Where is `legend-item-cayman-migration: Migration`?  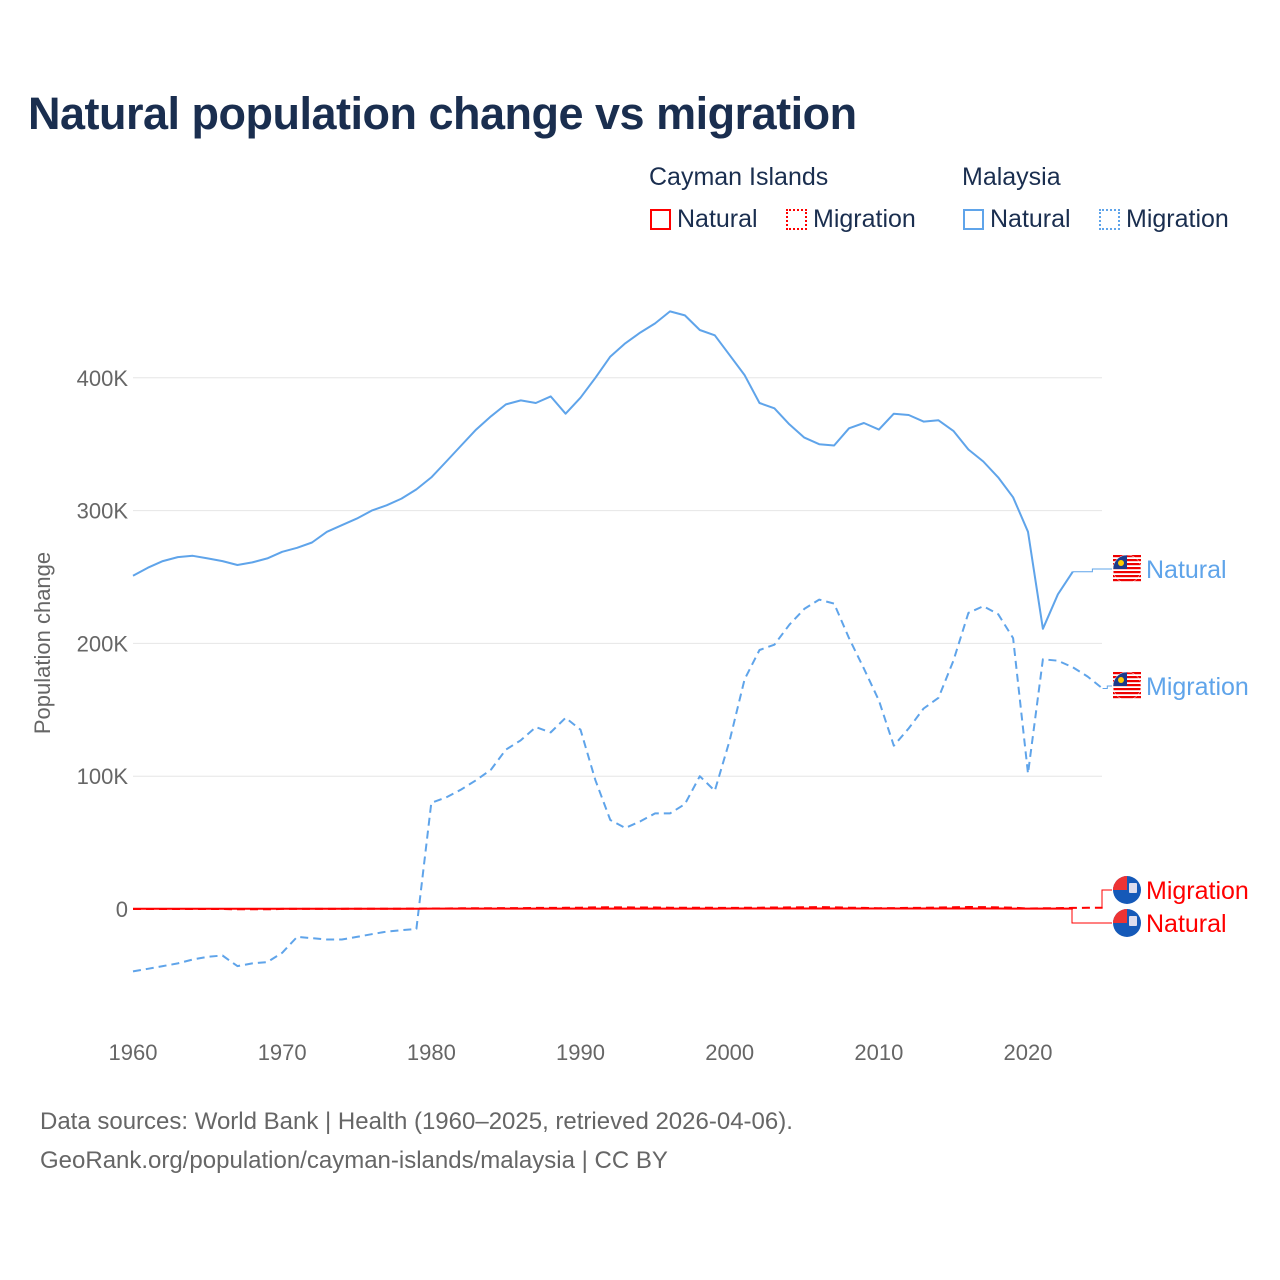 legend-item-cayman-migration: Migration is located at coordinates (851, 219).